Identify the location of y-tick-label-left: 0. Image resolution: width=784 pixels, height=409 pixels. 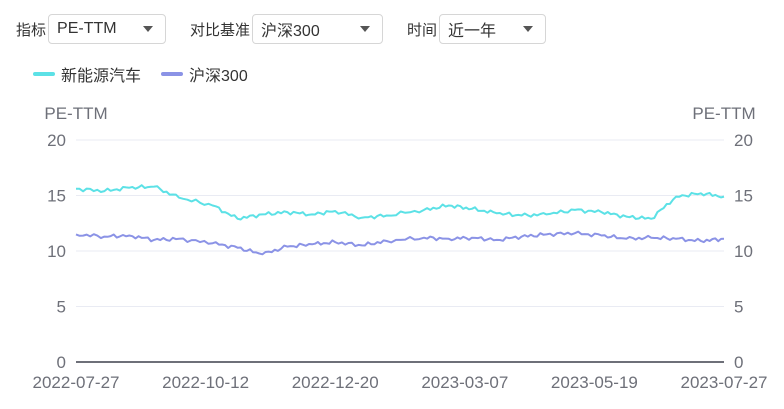
(61, 362).